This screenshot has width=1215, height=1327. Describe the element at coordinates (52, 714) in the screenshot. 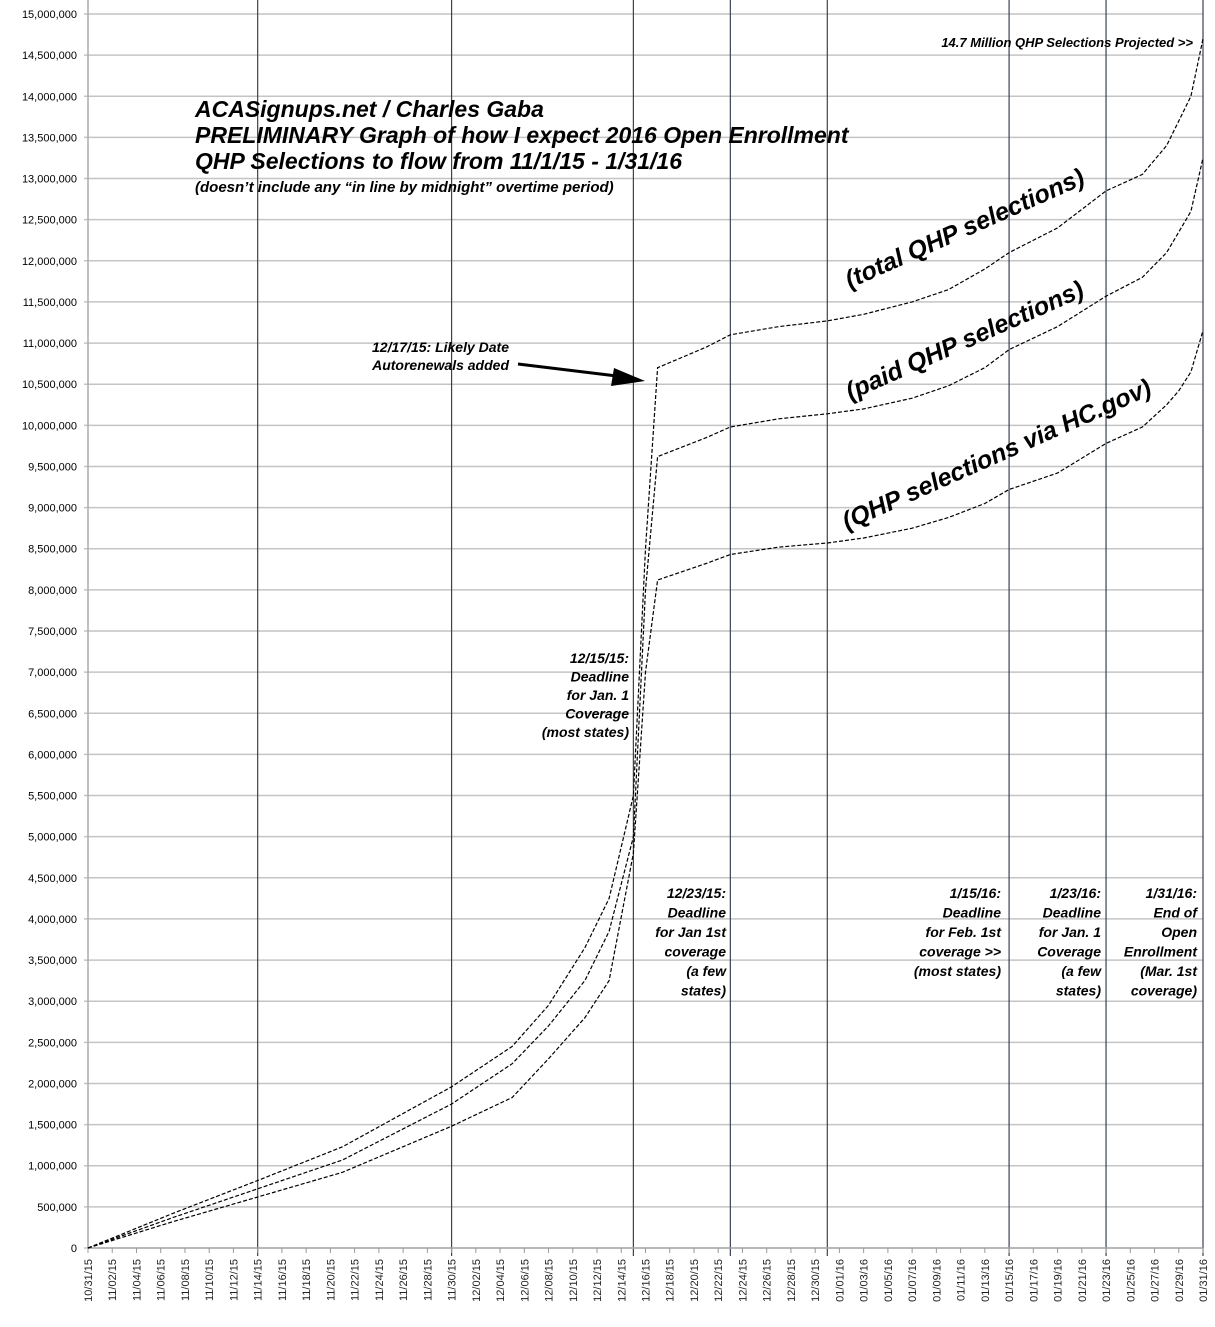

I see `y-tick-label: 6,500,000` at that location.